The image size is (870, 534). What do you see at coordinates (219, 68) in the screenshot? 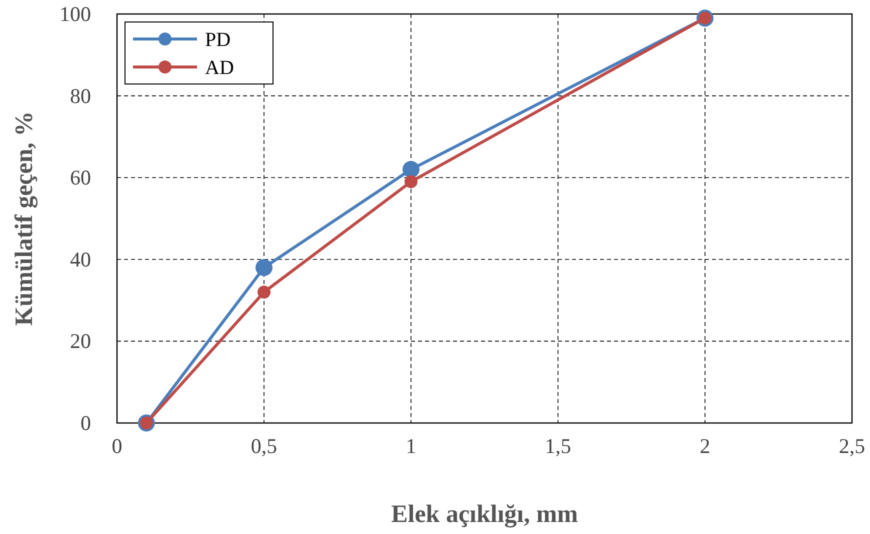
I see `legend-label: AD` at bounding box center [219, 68].